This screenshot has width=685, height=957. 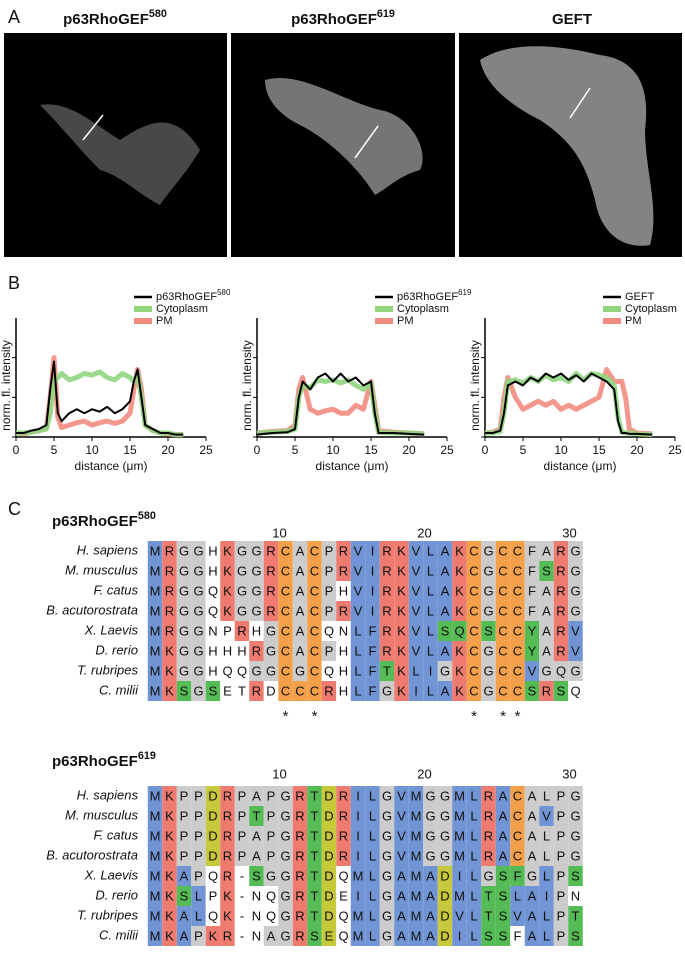 What do you see at coordinates (108, 549) in the screenshot?
I see `species-name: H. sapiens` at bounding box center [108, 549].